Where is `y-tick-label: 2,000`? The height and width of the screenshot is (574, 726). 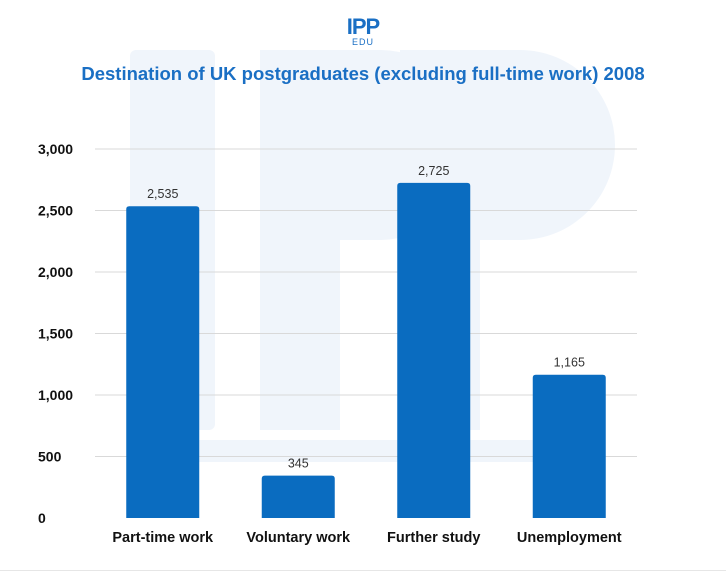 y-tick-label: 2,000 is located at coordinates (55, 272).